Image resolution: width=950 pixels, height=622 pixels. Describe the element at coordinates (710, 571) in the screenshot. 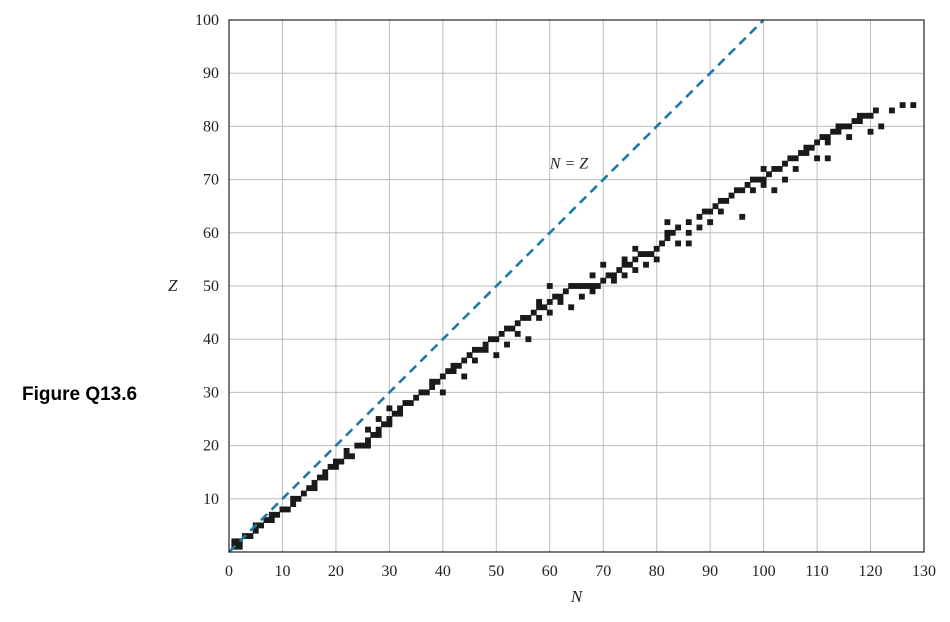

I see `x-tick-label: 90` at that location.